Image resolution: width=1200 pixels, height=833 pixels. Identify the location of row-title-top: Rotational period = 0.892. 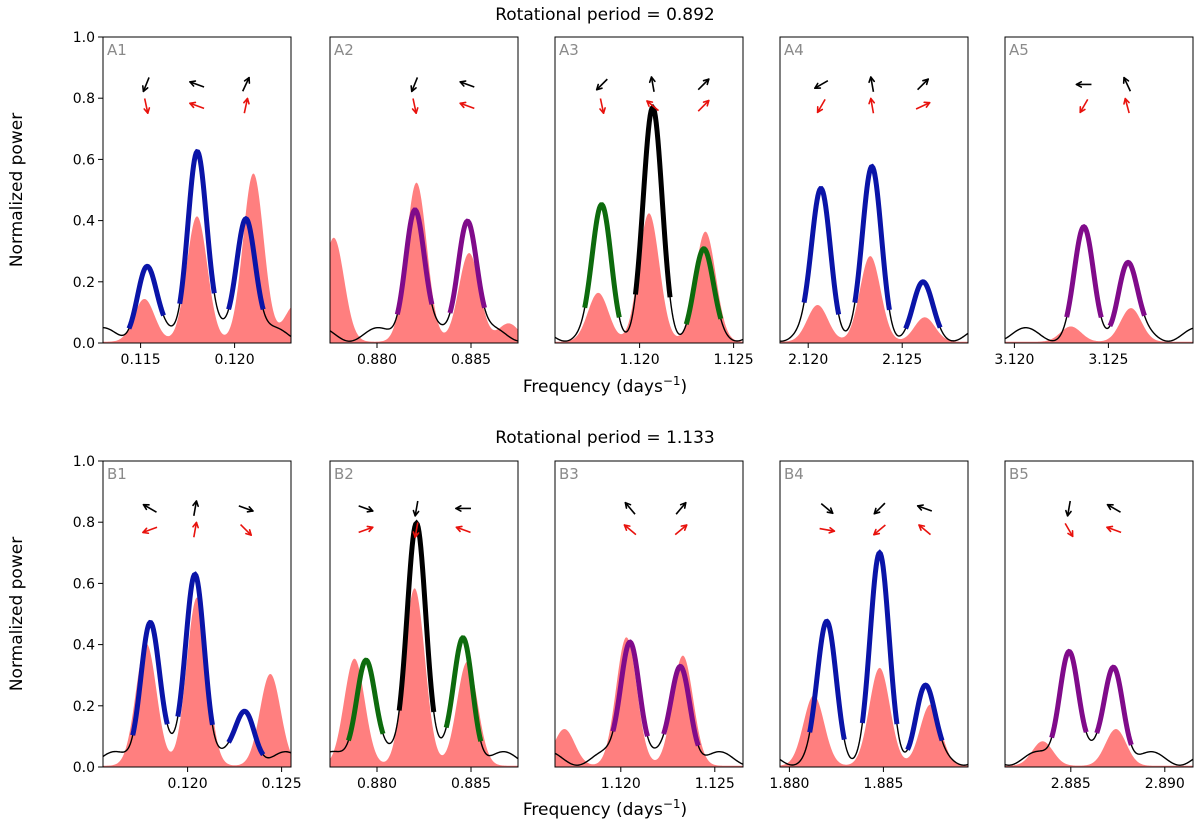
(605, 15).